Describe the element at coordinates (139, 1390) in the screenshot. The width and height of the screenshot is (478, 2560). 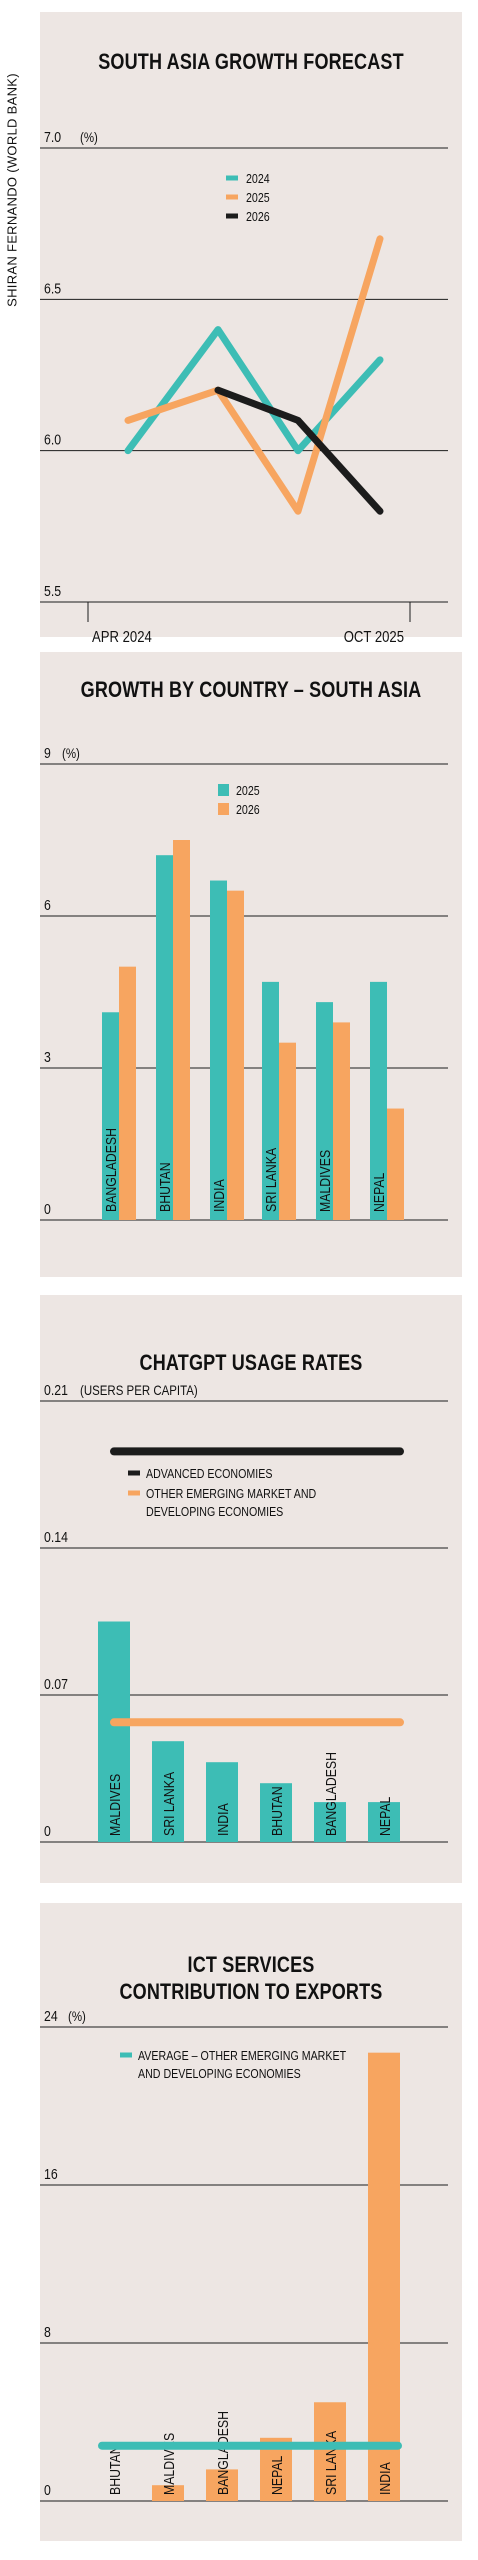
I see `y-unit-label: (USERS PER CAPITA)` at that location.